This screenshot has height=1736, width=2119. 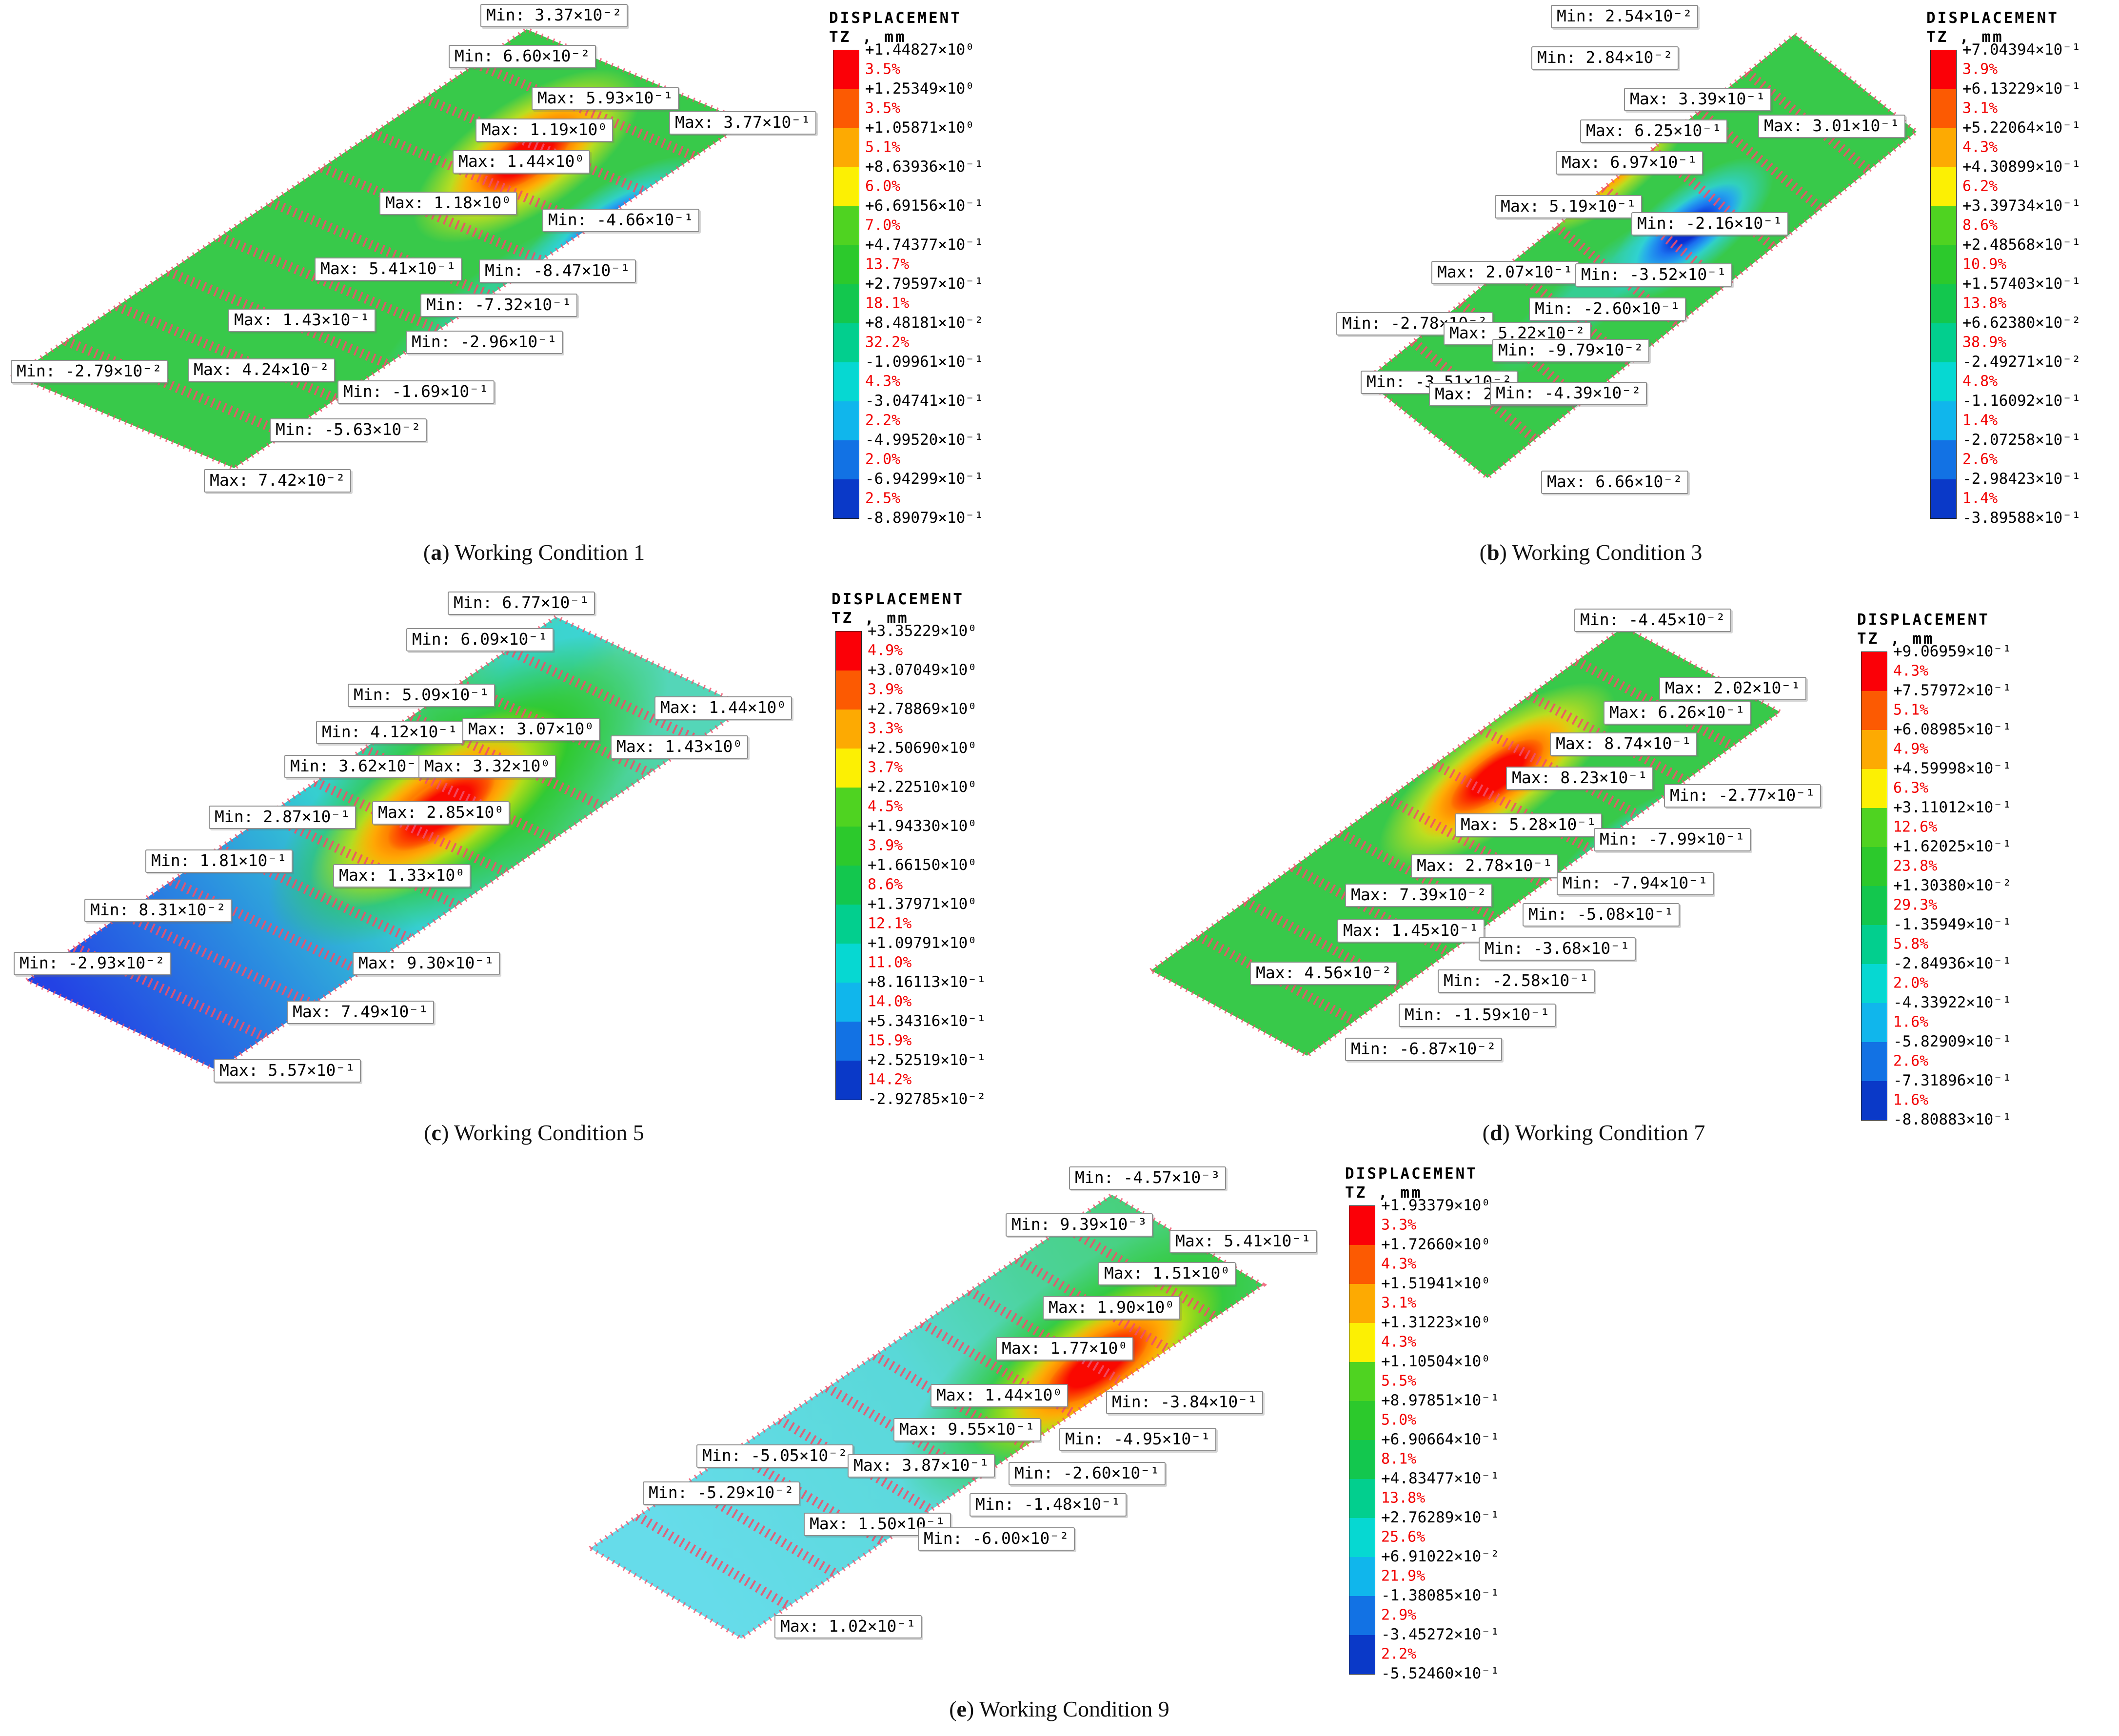 I want to click on legend-percent-b-2: 3.1%, so click(x=1980, y=108).